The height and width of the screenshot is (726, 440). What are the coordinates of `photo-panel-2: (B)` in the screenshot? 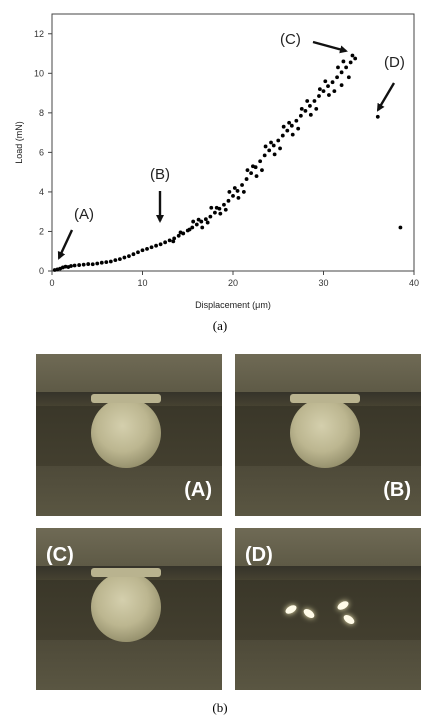 It's located at (328, 435).